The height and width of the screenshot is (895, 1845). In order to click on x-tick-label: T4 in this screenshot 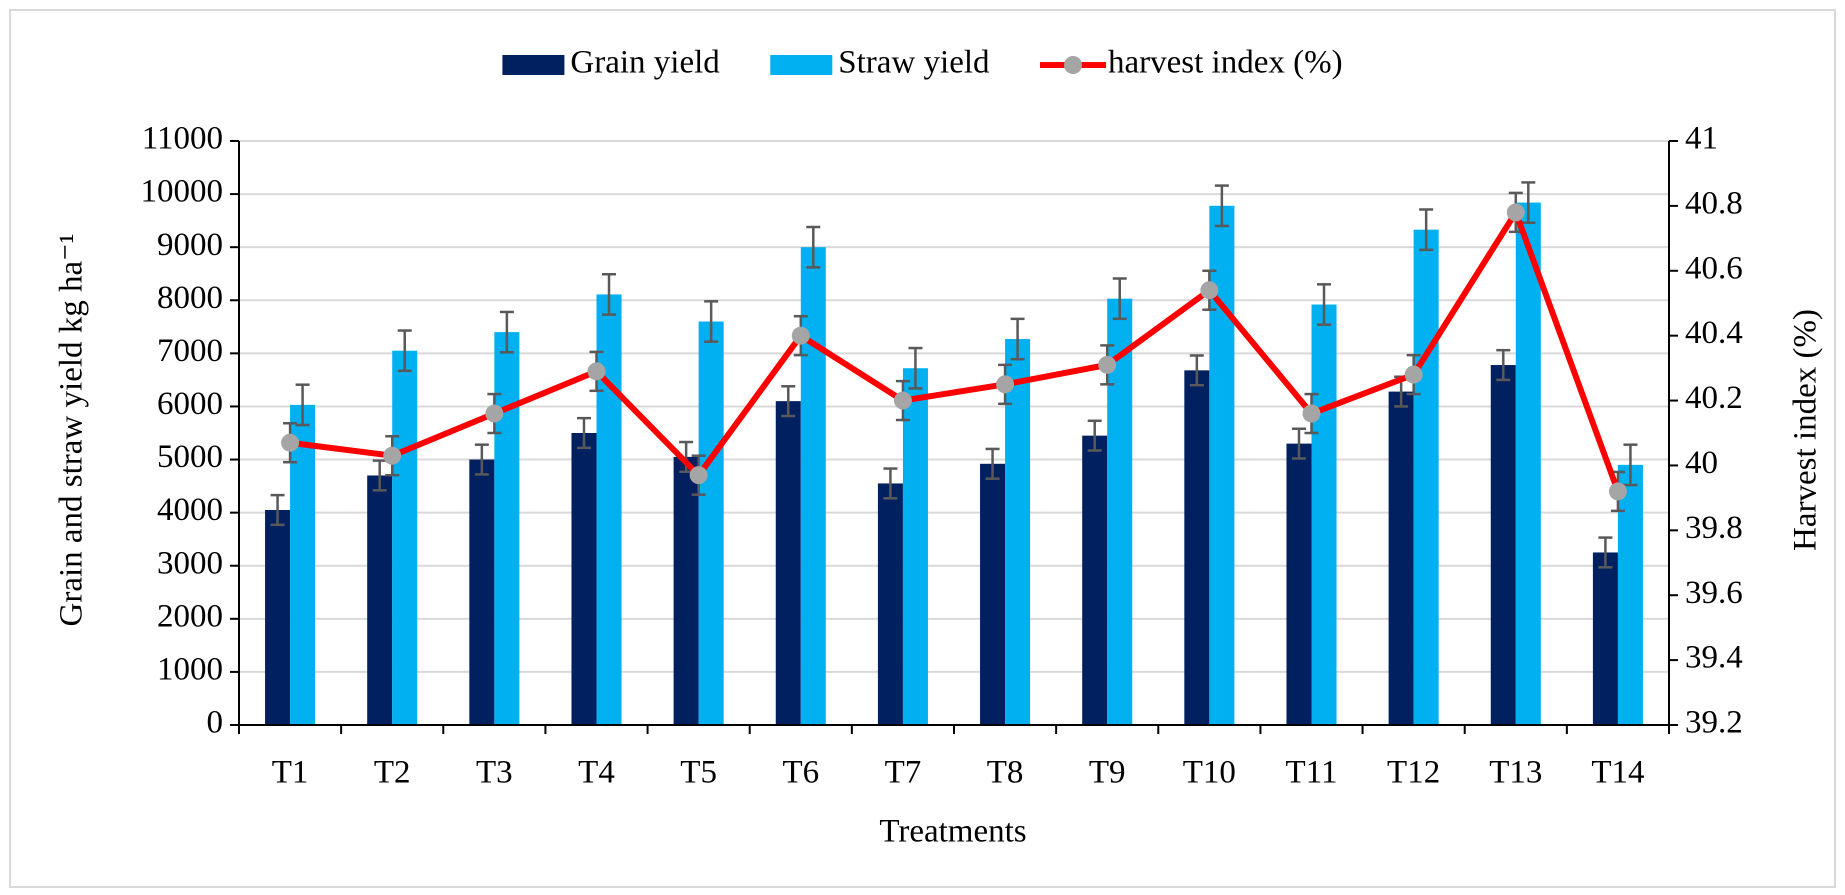, I will do `click(596, 773)`.